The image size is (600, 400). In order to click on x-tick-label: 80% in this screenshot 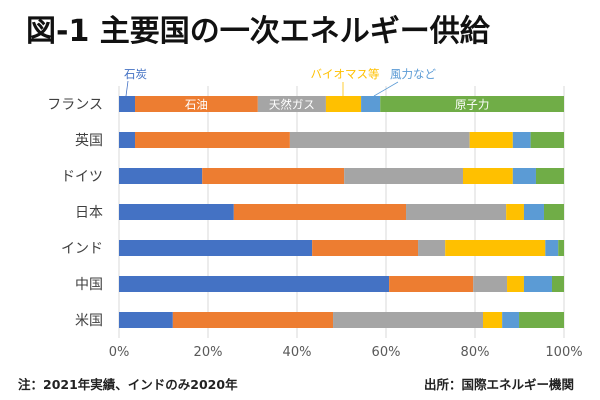, I will do `click(475, 352)`.